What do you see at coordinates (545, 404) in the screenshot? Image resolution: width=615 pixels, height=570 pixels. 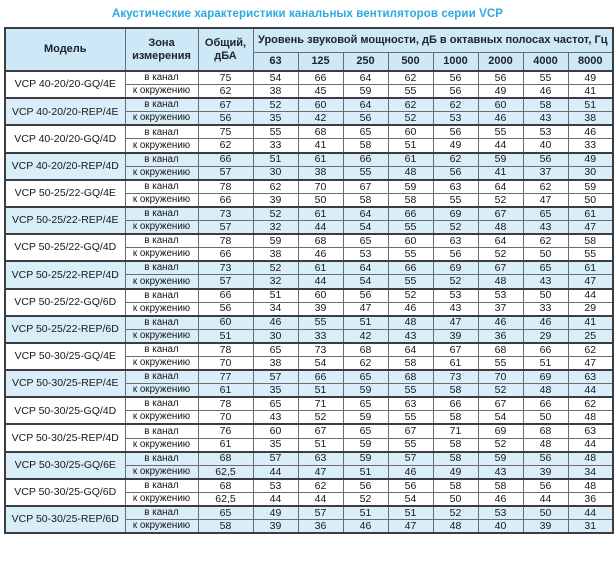 I see `level-value-cell: 66` at bounding box center [545, 404].